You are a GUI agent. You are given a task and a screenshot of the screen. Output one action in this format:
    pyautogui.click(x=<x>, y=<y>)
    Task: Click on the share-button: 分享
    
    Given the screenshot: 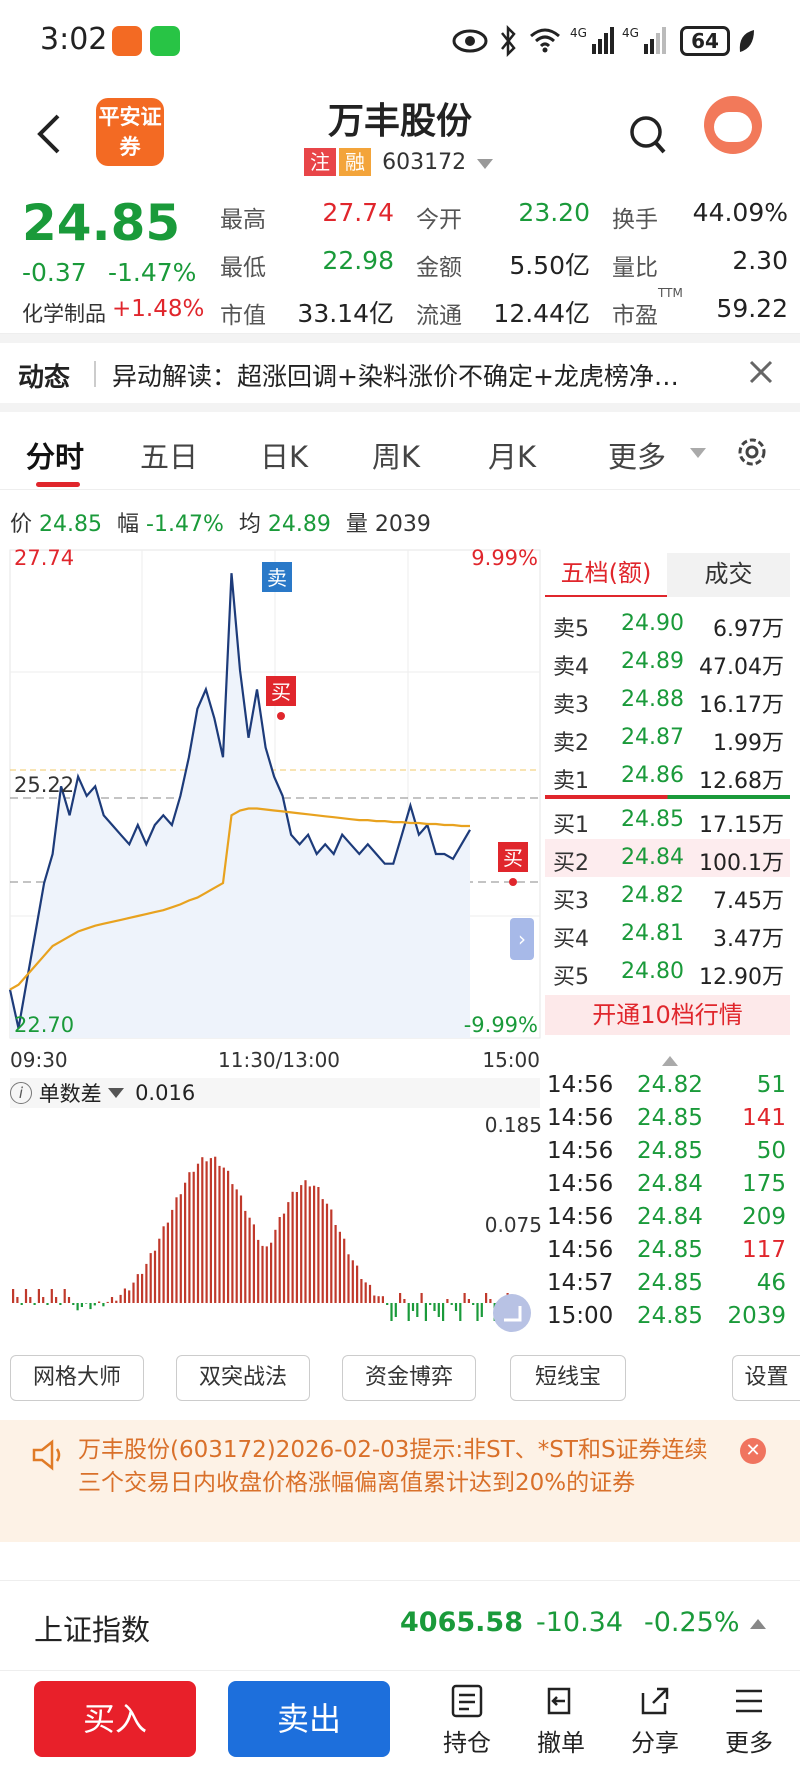 What is the action you would take?
    pyautogui.click(x=655, y=1720)
    